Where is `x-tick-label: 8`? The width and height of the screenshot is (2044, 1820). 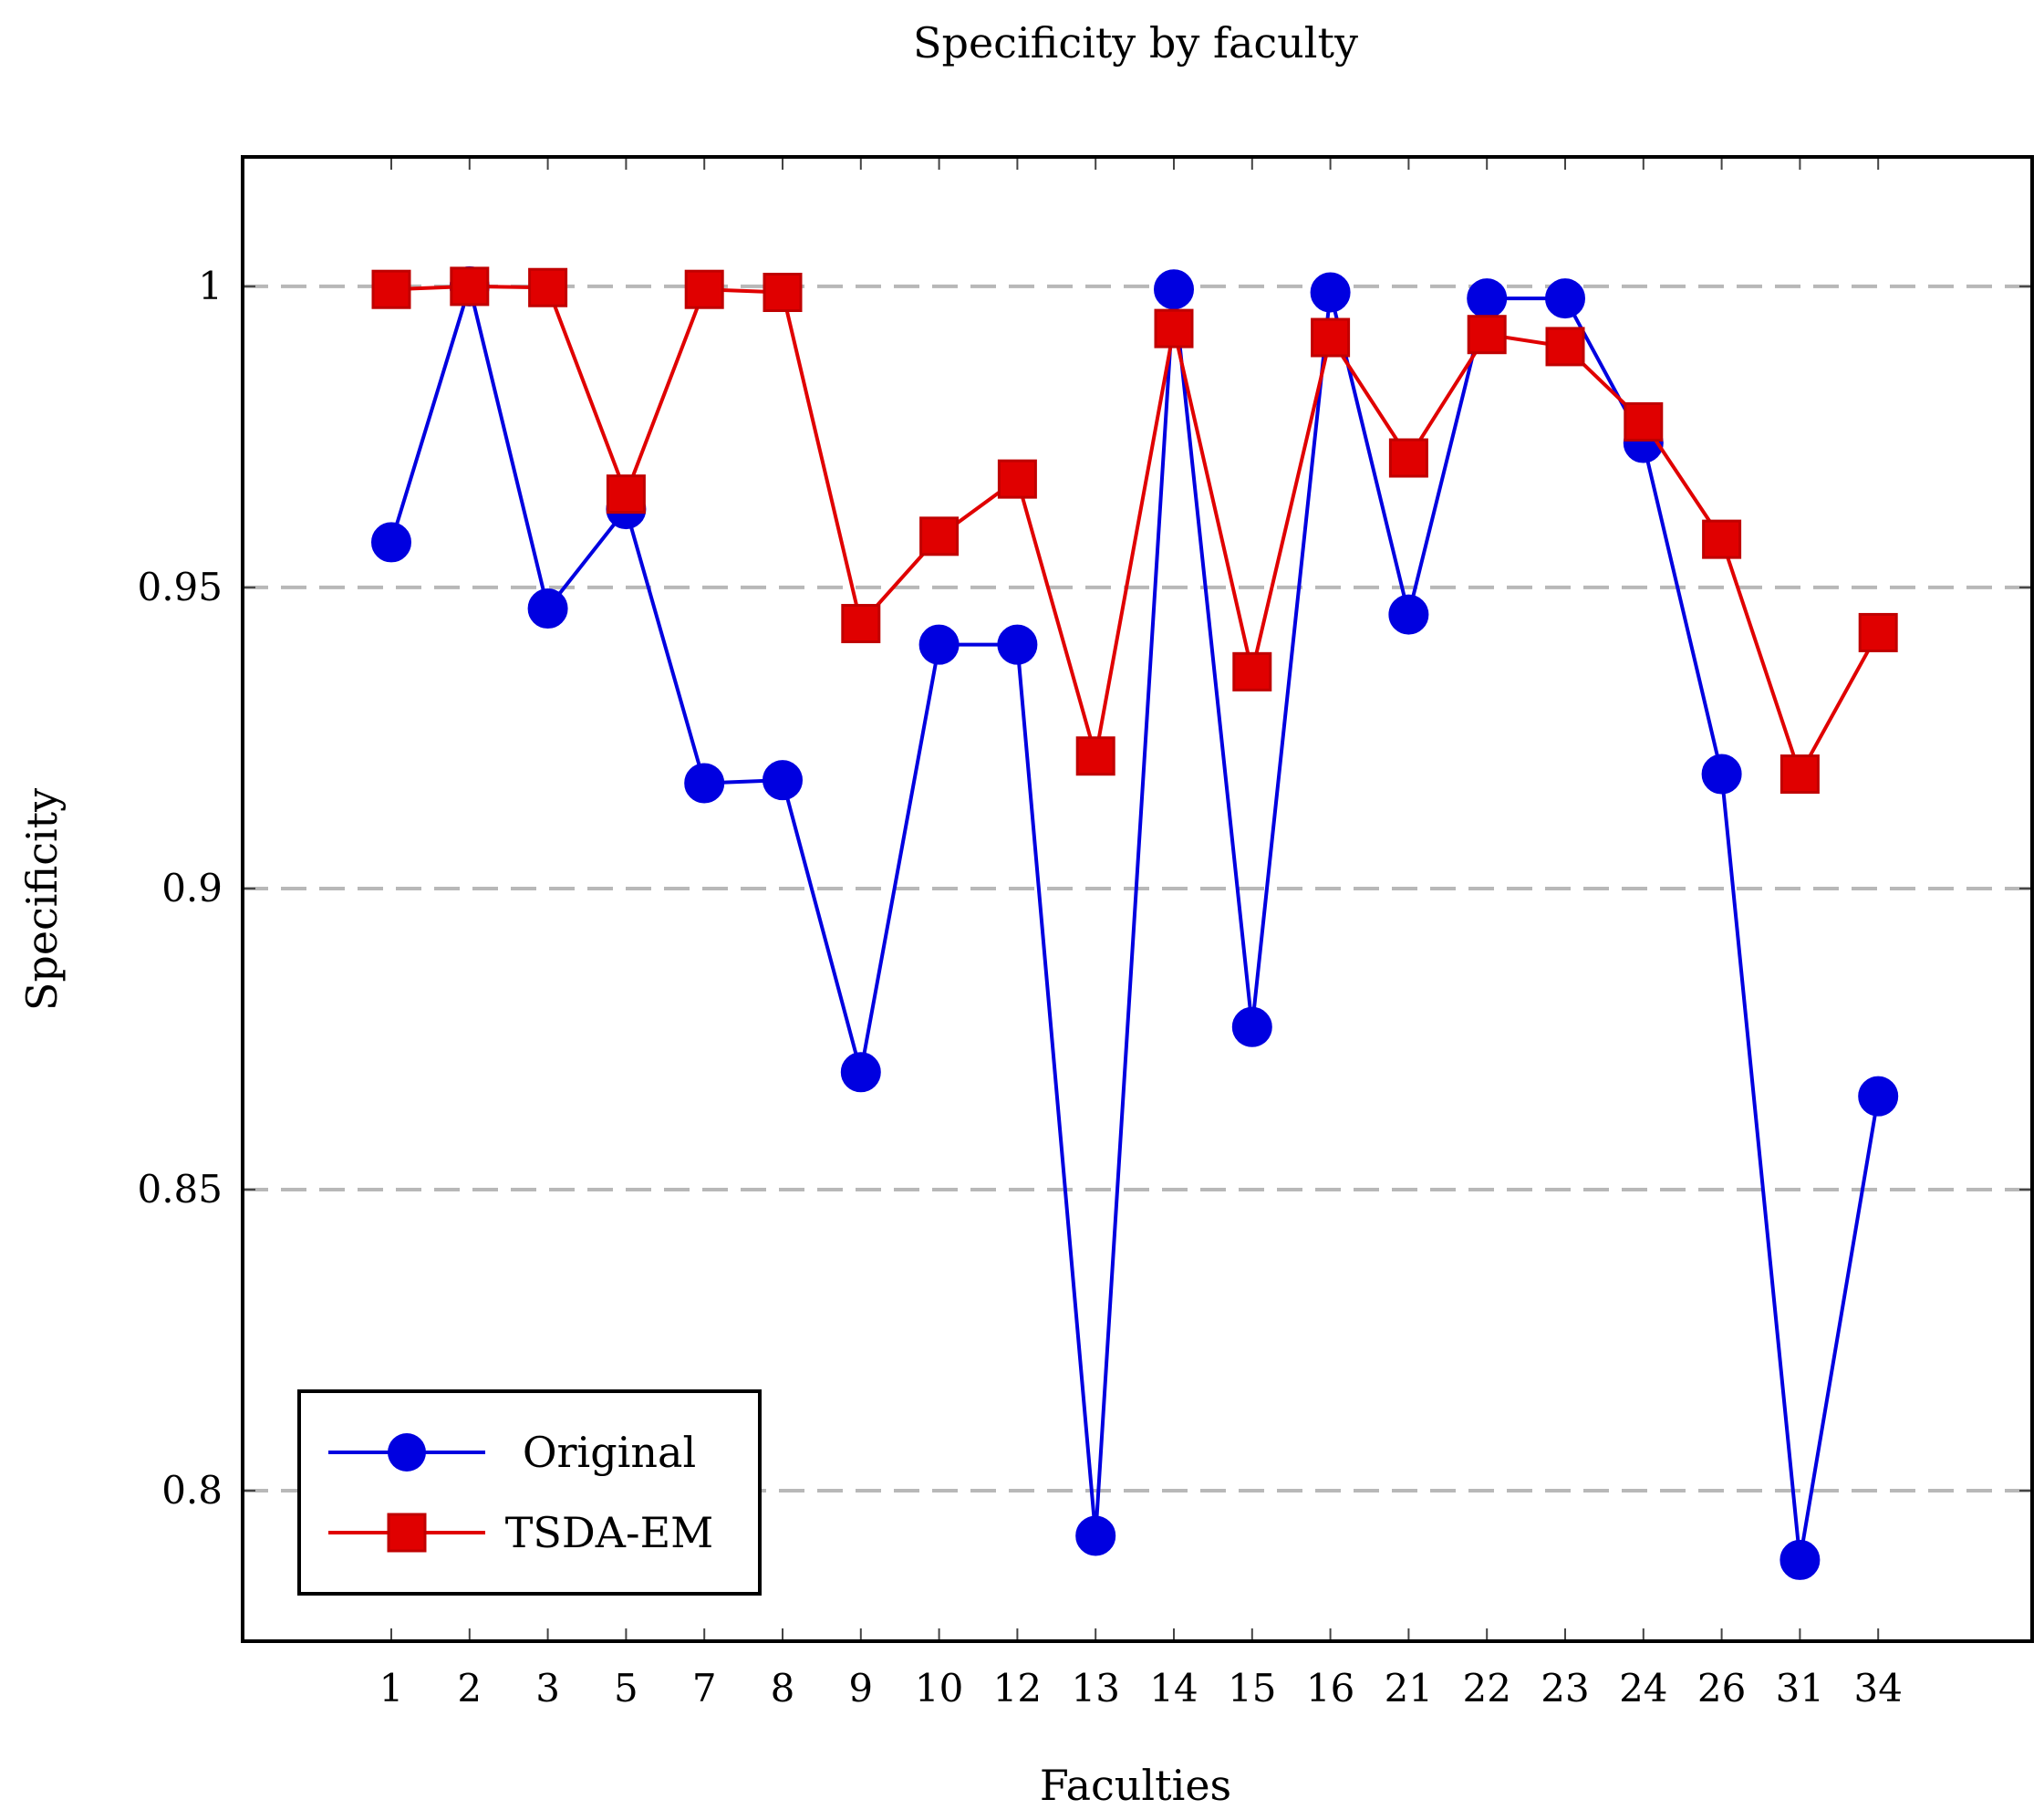
x-tick-label: 8 is located at coordinates (783, 1689).